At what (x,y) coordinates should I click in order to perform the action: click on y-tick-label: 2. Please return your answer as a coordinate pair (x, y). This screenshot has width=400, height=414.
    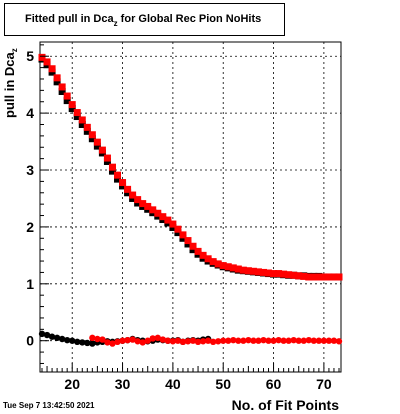
    Looking at the image, I should click on (30, 227).